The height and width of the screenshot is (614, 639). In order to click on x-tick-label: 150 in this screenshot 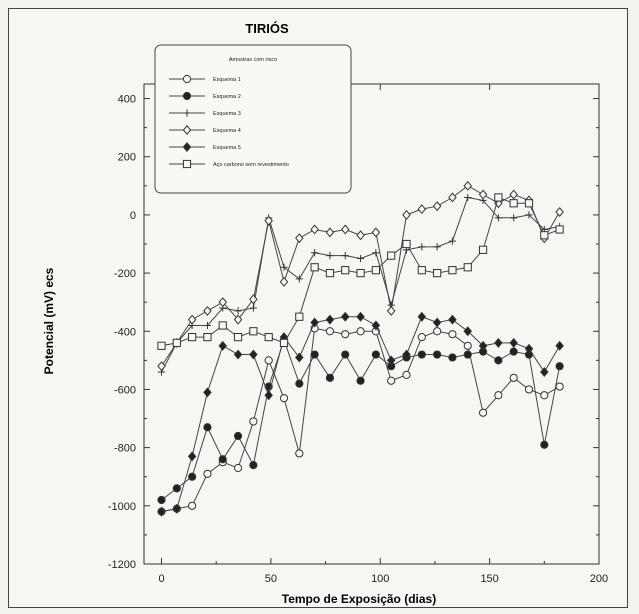, I will do `click(489, 579)`.